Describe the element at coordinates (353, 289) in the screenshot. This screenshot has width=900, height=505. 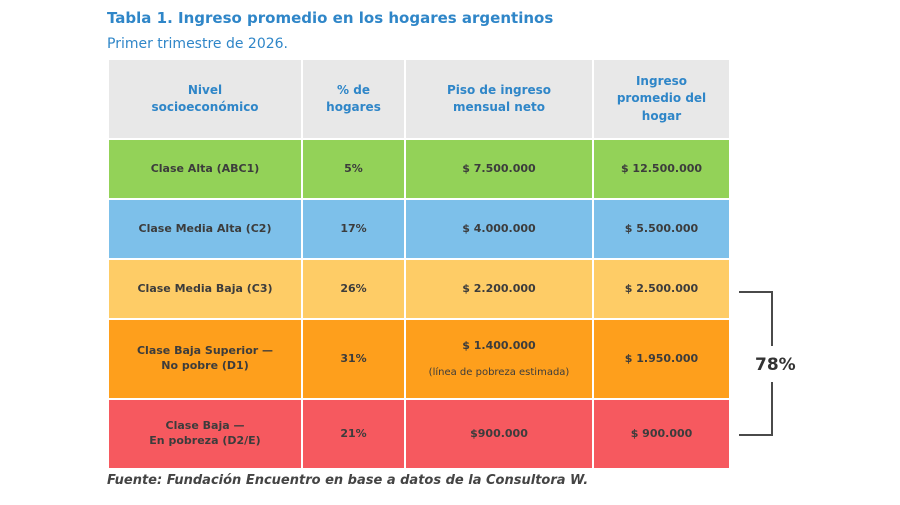
I see `cell-pct: 26%` at that location.